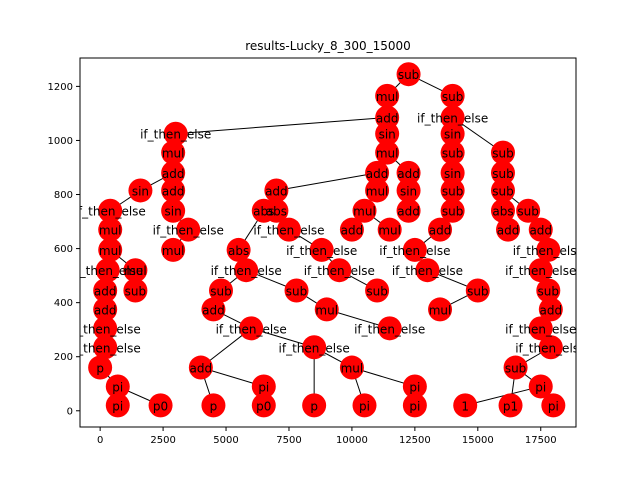 The image size is (640, 480). What do you see at coordinates (465, 406) in the screenshot?
I see `tree-node-label: 1` at bounding box center [465, 406].